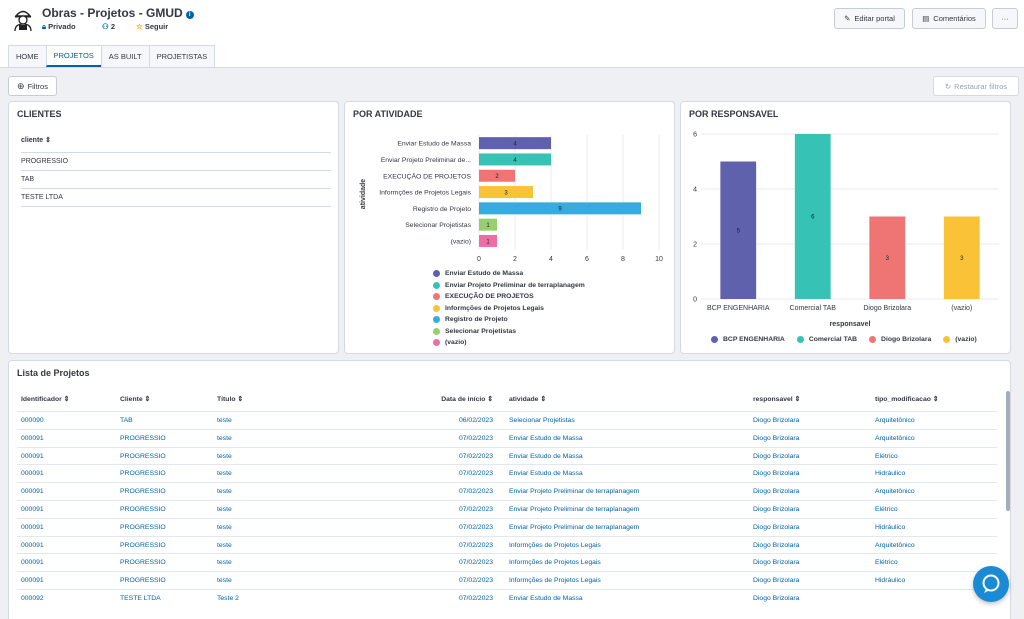 This screenshot has height=619, width=1024. Describe the element at coordinates (509, 309) in the screenshot. I see `legend-item: Informções de Projetos Legais` at that location.